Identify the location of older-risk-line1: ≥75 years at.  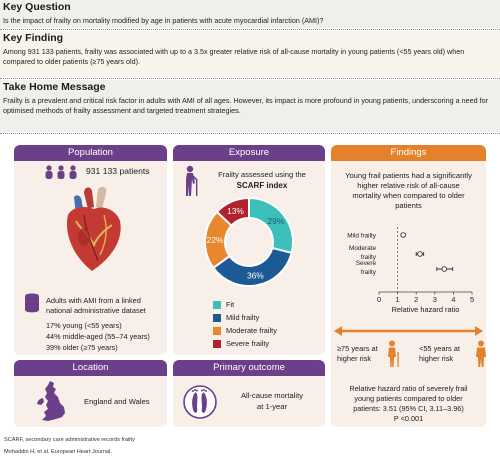
(357, 348).